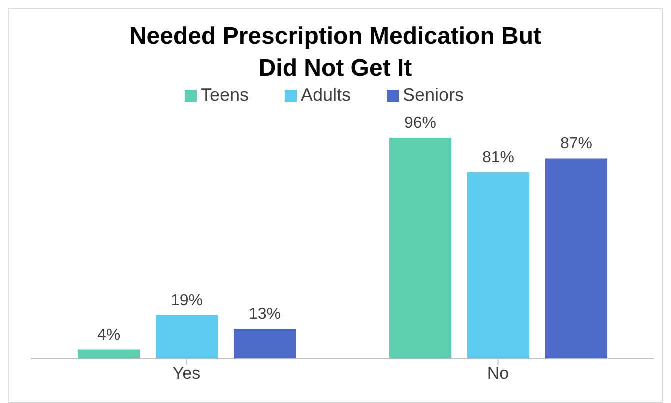 Image resolution: width=671 pixels, height=403 pixels. Describe the element at coordinates (224, 95) in the screenshot. I see `legend-label: Teens` at that location.